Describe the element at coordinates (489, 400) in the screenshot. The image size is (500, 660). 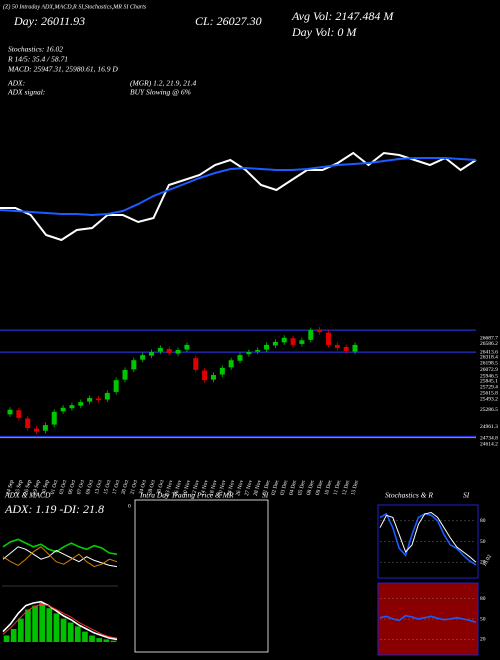
I see `y-tick-label: 25493.2` at that location.